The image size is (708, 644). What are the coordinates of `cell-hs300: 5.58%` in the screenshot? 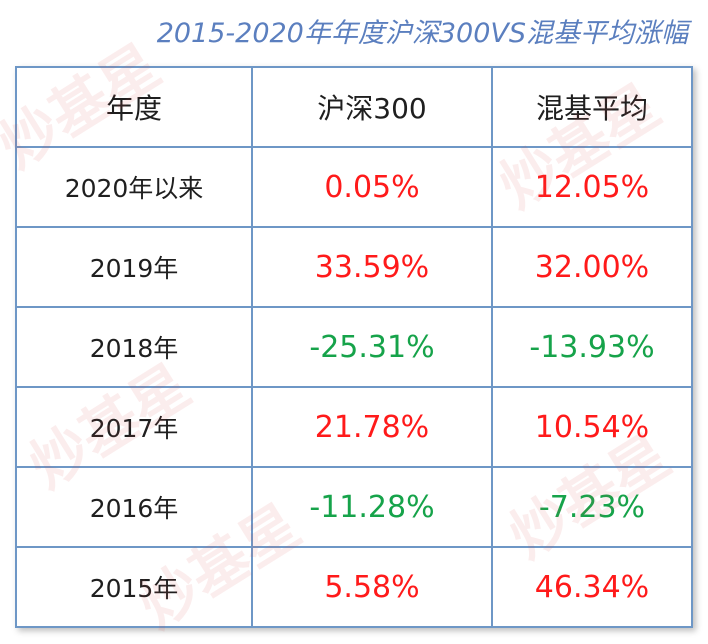 It's located at (372, 587).